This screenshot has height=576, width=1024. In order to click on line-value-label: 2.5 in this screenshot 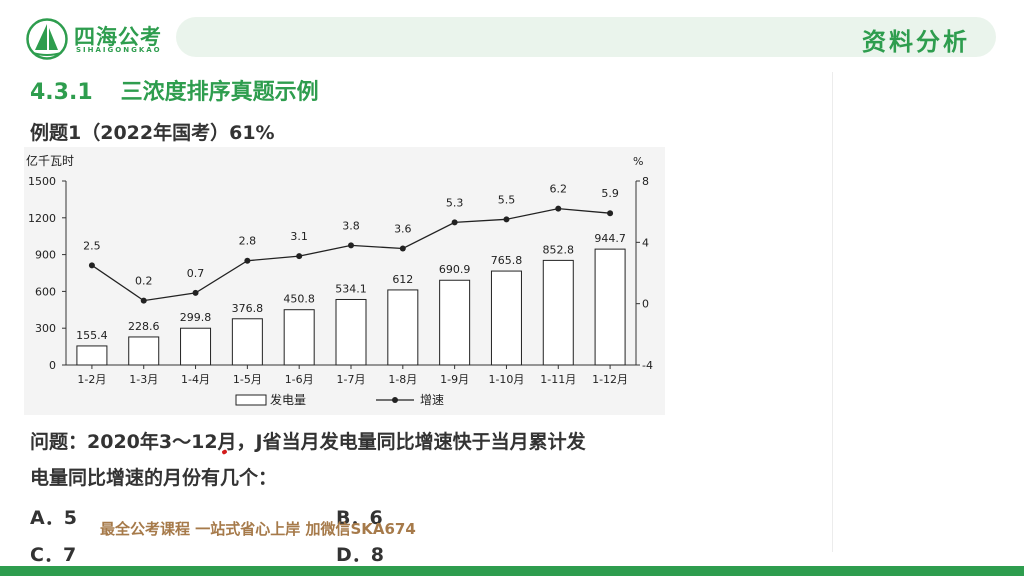, I will do `click(92, 245)`.